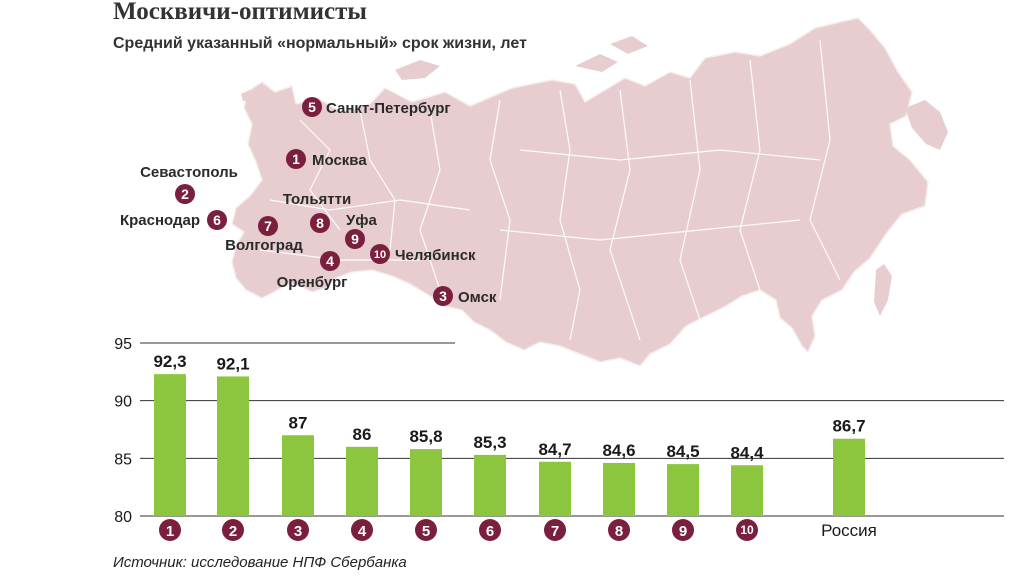 This screenshot has height=576, width=1024. I want to click on rank-badge-number: 8, so click(320, 223).